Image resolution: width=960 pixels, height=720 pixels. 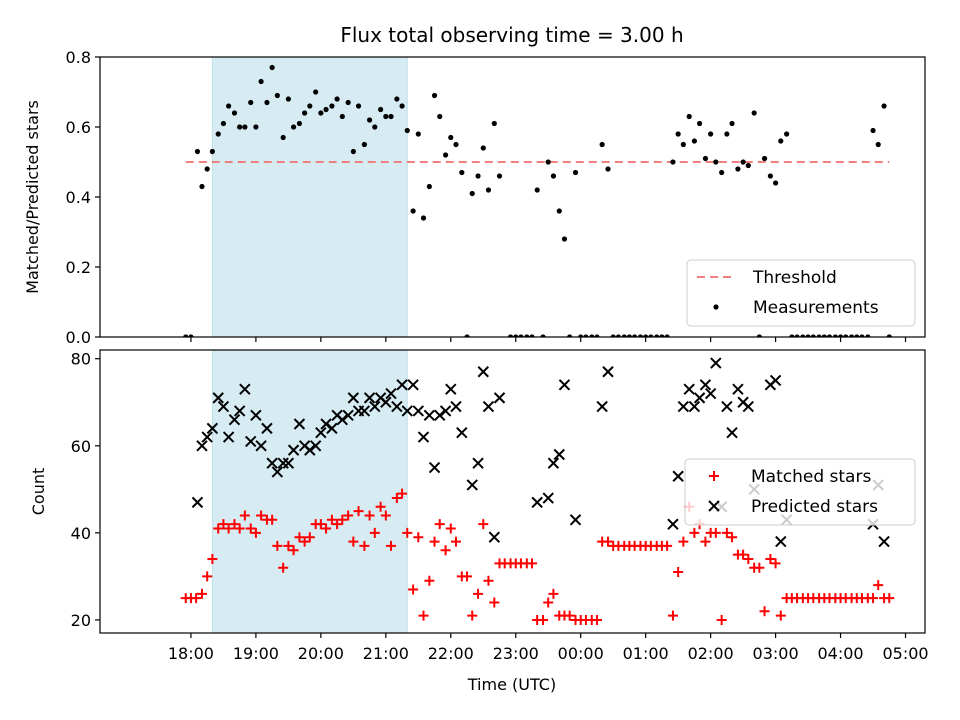 I want to click on legend: Threshold Measurements, so click(x=801, y=293).